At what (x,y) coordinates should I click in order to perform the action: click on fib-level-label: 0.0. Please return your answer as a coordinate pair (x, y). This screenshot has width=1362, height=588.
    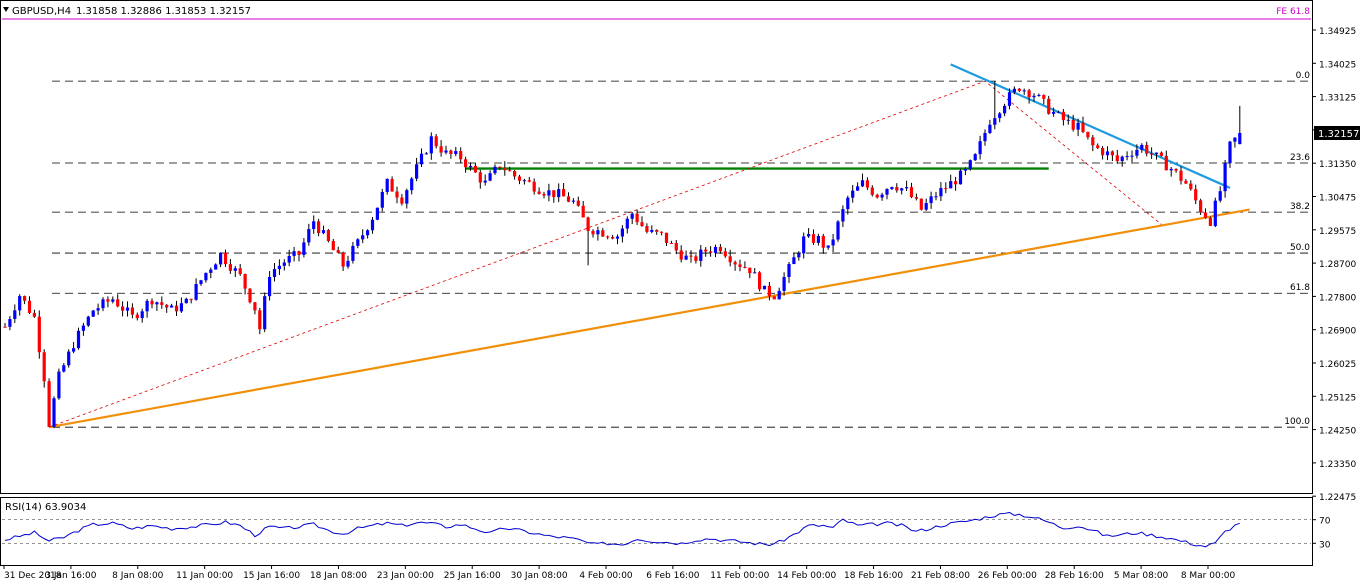
    Looking at the image, I should click on (1303, 76).